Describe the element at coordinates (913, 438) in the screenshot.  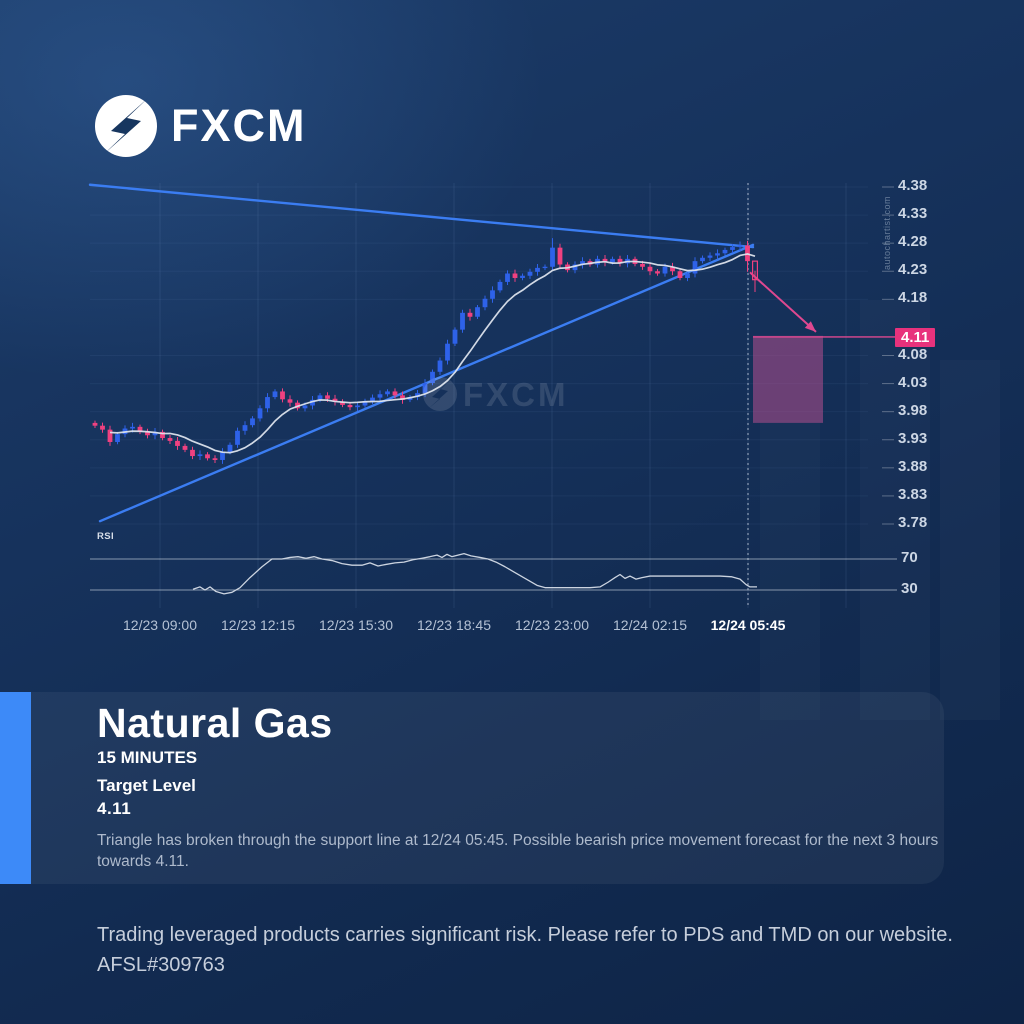
I see `price-axis-tick: 3.93` at that location.